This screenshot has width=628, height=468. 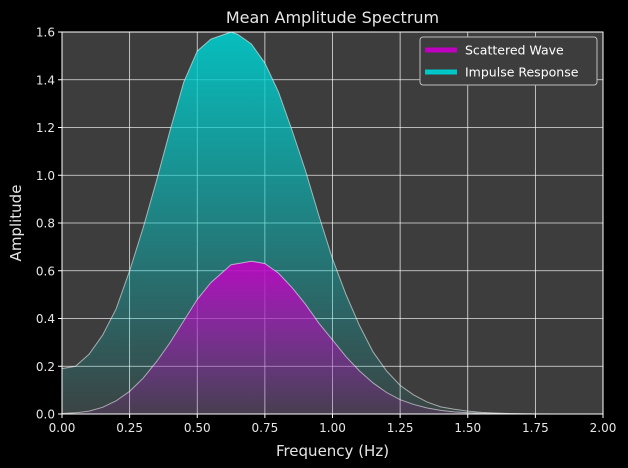 I want to click on y-axis-ticks: 0.0 0.2 0.4 0.6 0.8 1.0 1.2 1.4 1.6, so click(x=49, y=224).